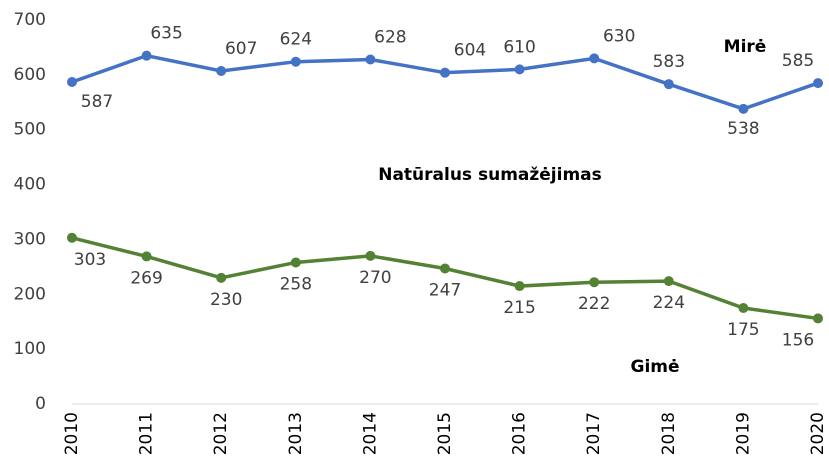 The image size is (829, 463). Describe the element at coordinates (654, 367) in the screenshot. I see `series-name: Gimė` at that location.